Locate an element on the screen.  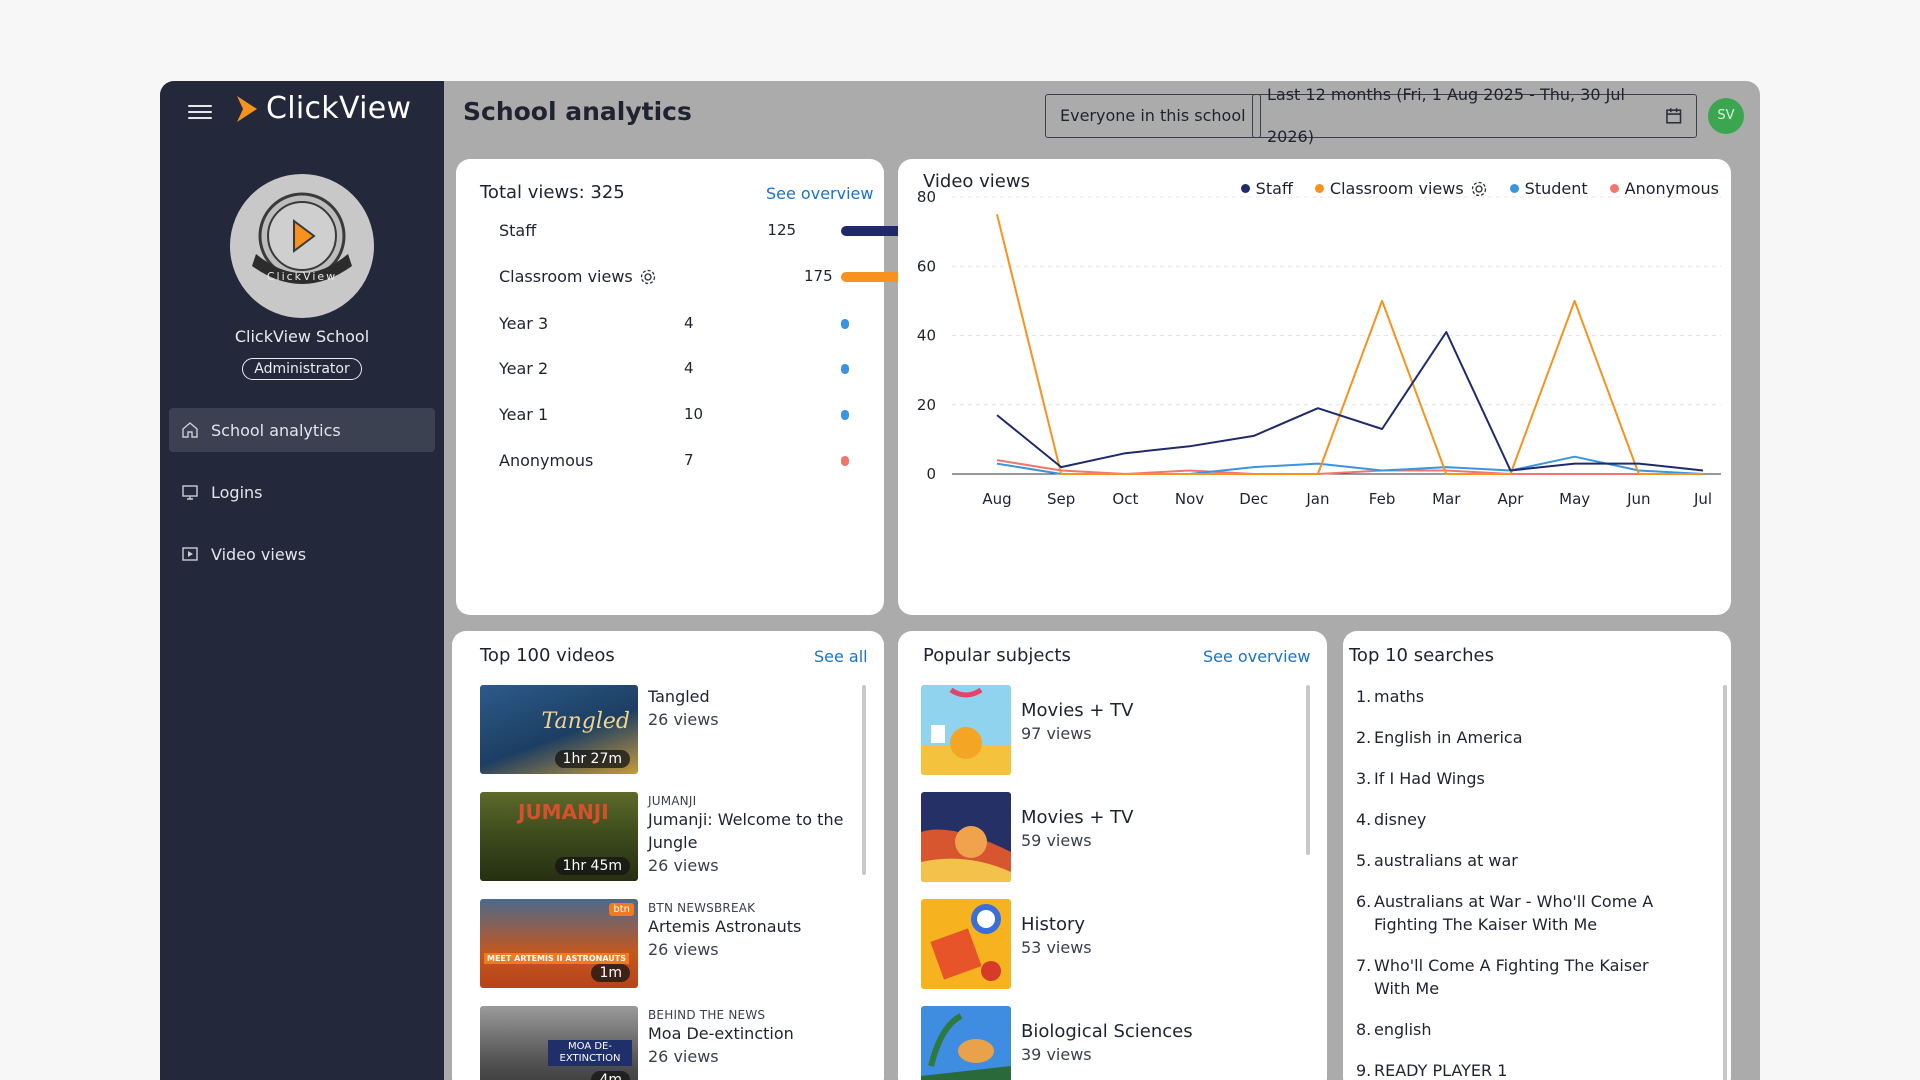
subject-item: Movies + TV 97 views is located at coordinates (1081, 730).